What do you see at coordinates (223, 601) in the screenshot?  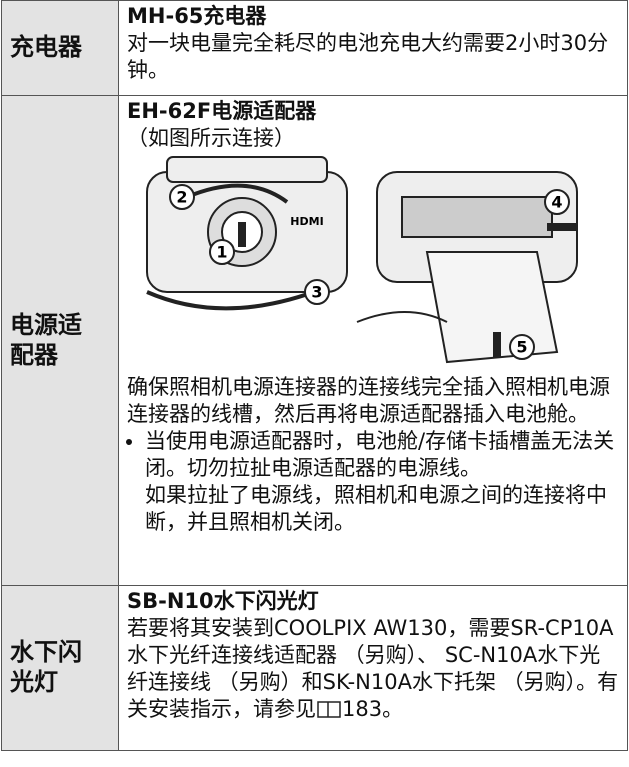 I see `item-title: SB-N10水下闪光灯` at bounding box center [223, 601].